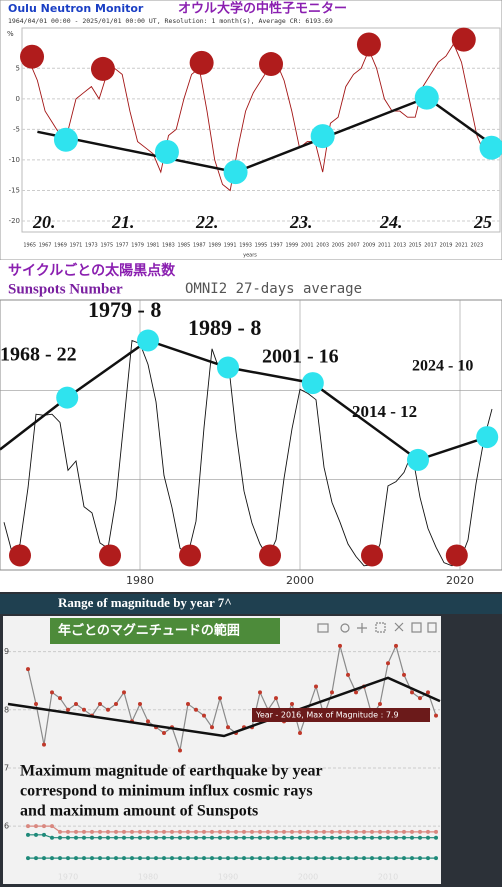 This screenshot has height=887, width=502. I want to click on quake-title: Range of magnitude by year 7^, so click(145, 602).